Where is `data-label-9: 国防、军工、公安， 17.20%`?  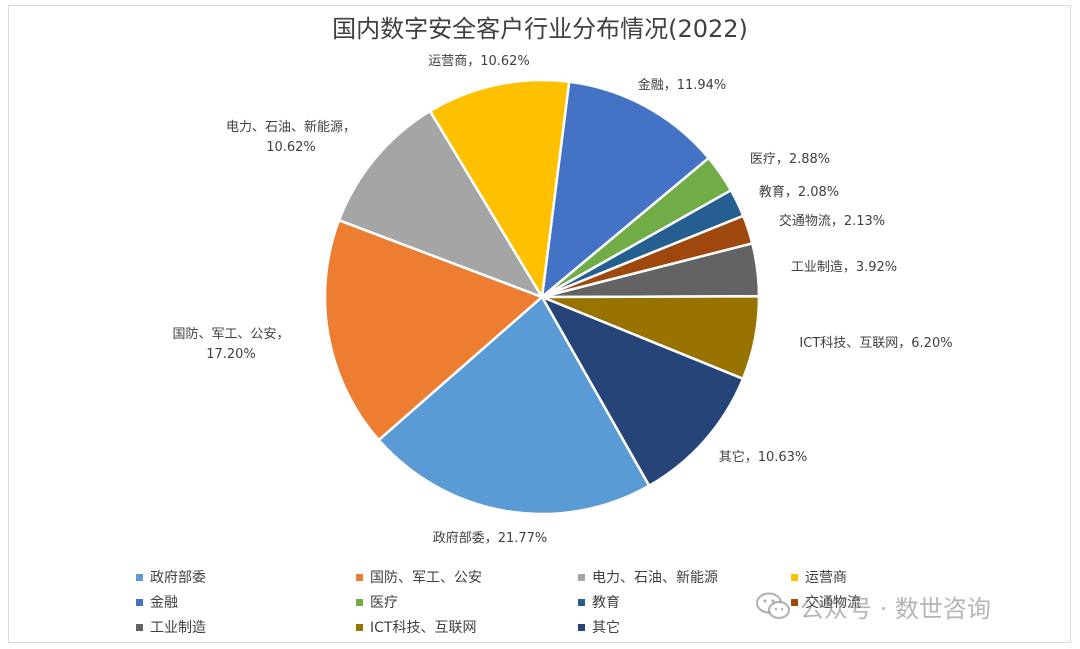
data-label-9: 国防、军工、公安， 17.20% is located at coordinates (230, 344).